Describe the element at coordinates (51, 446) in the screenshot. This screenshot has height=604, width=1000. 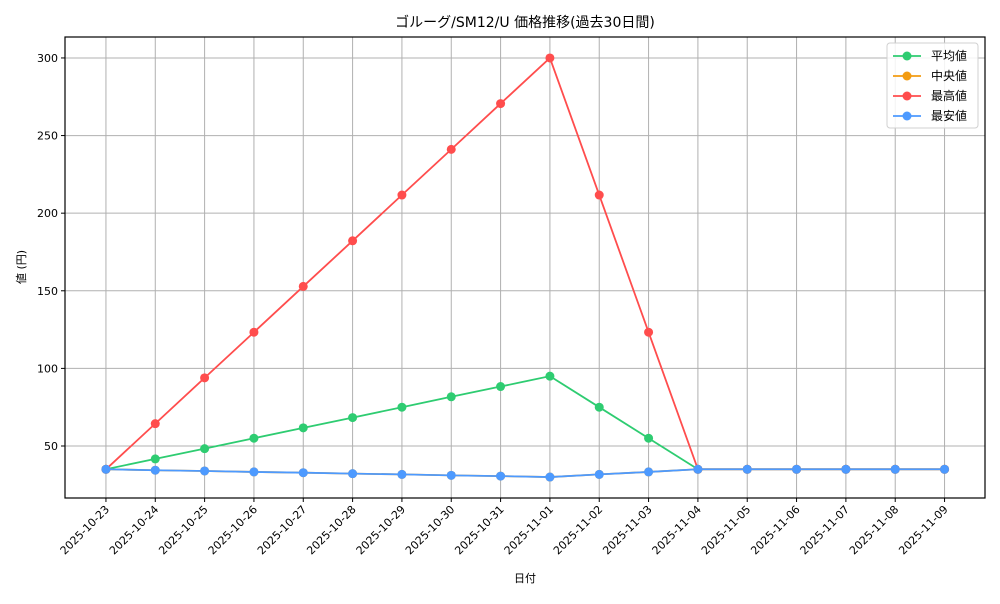
I see `y-tick-label: 50` at that location.